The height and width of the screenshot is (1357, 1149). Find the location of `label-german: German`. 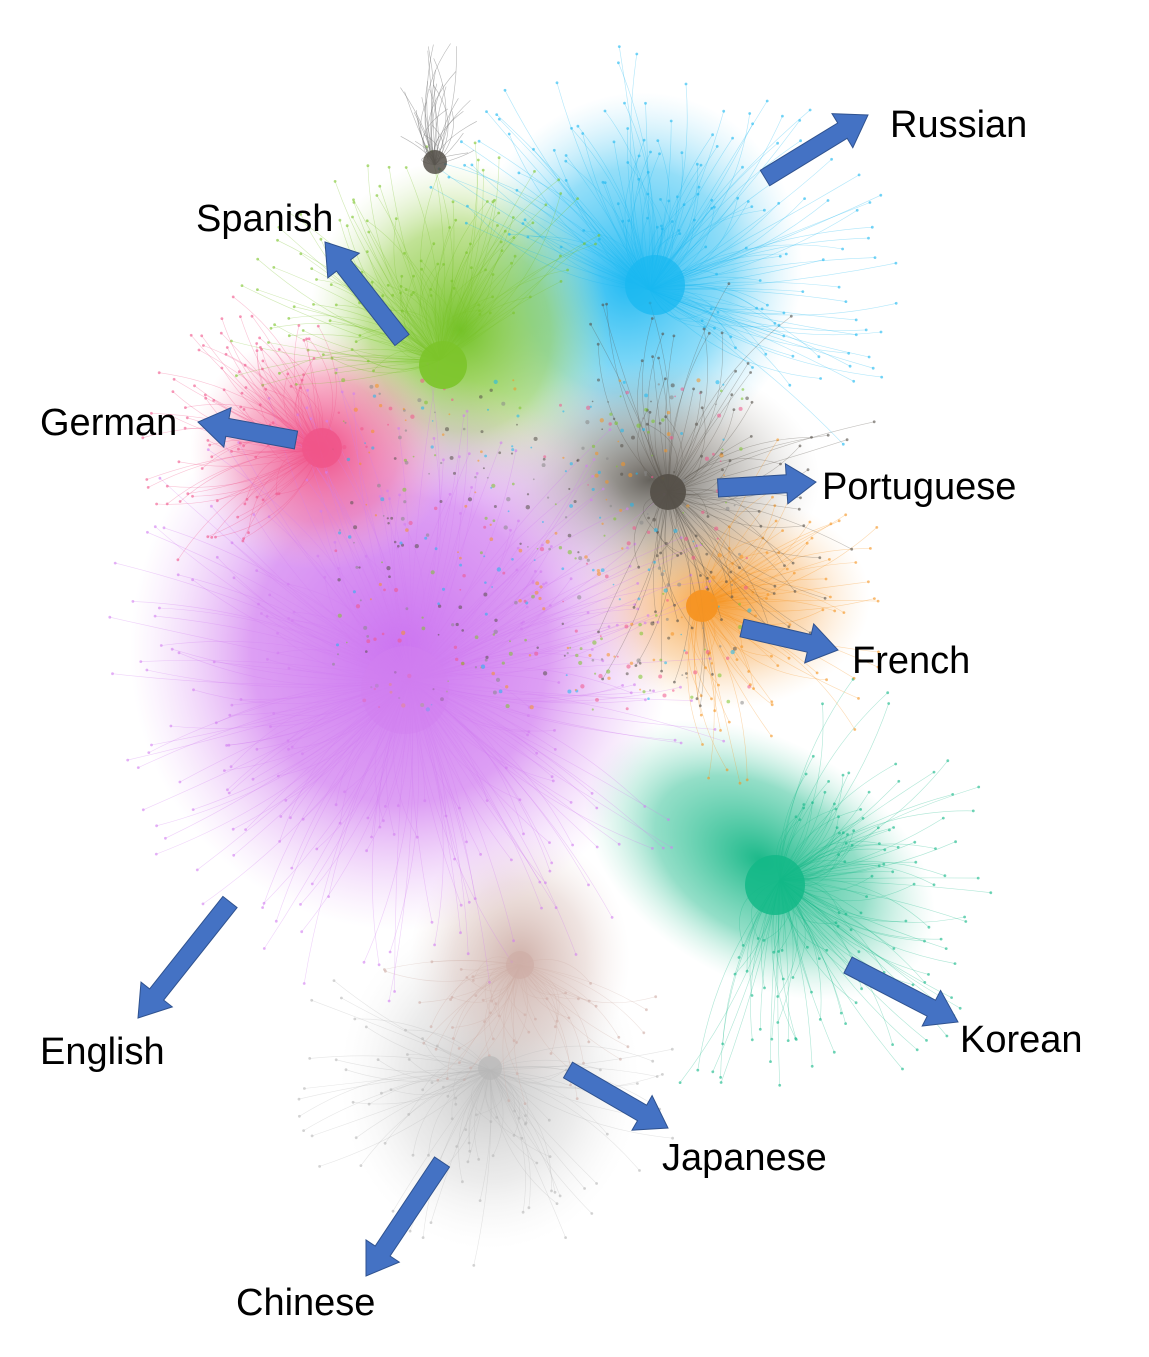

label-german: German is located at coordinates (109, 423).